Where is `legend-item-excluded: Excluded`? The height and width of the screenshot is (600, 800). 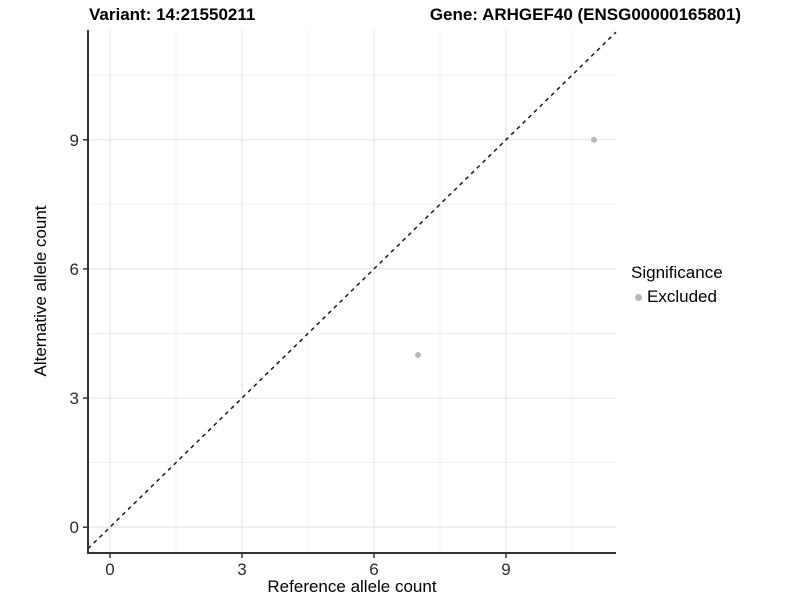
legend-item-excluded: Excluded is located at coordinates (677, 297).